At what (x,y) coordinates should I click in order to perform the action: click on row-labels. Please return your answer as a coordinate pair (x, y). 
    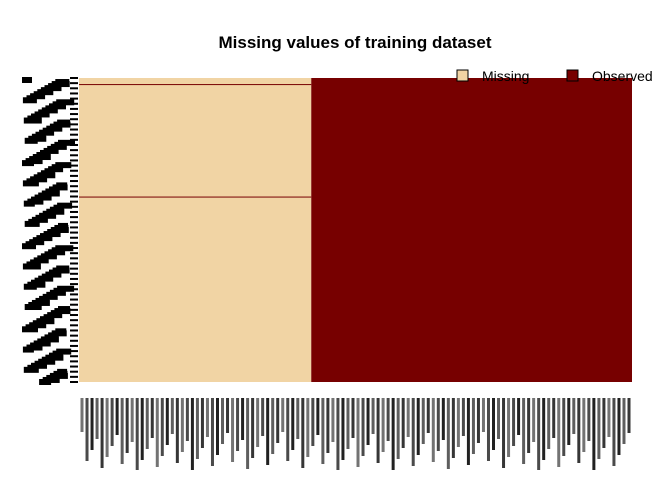
    Looking at the image, I should click on (50, 231).